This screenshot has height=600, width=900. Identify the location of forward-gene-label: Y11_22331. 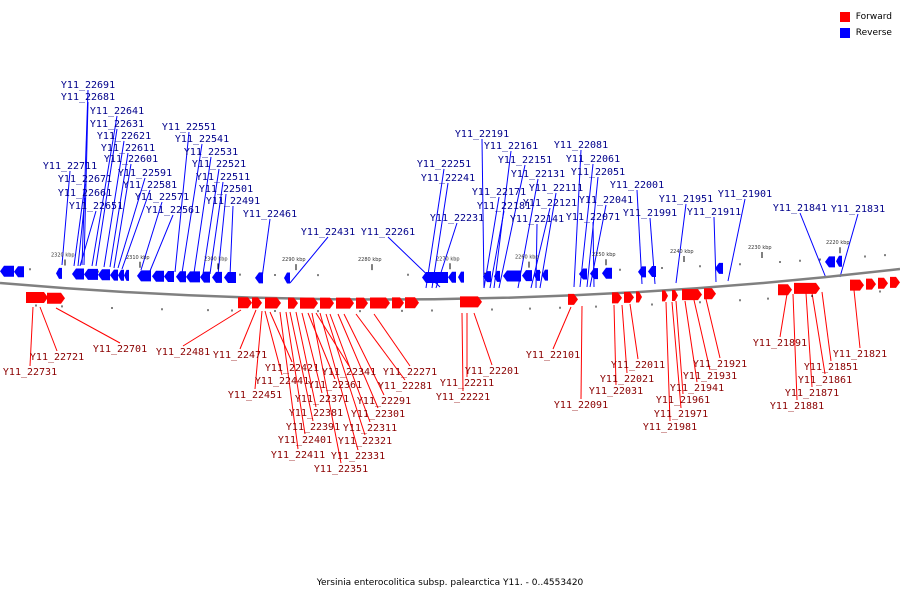
(358, 456).